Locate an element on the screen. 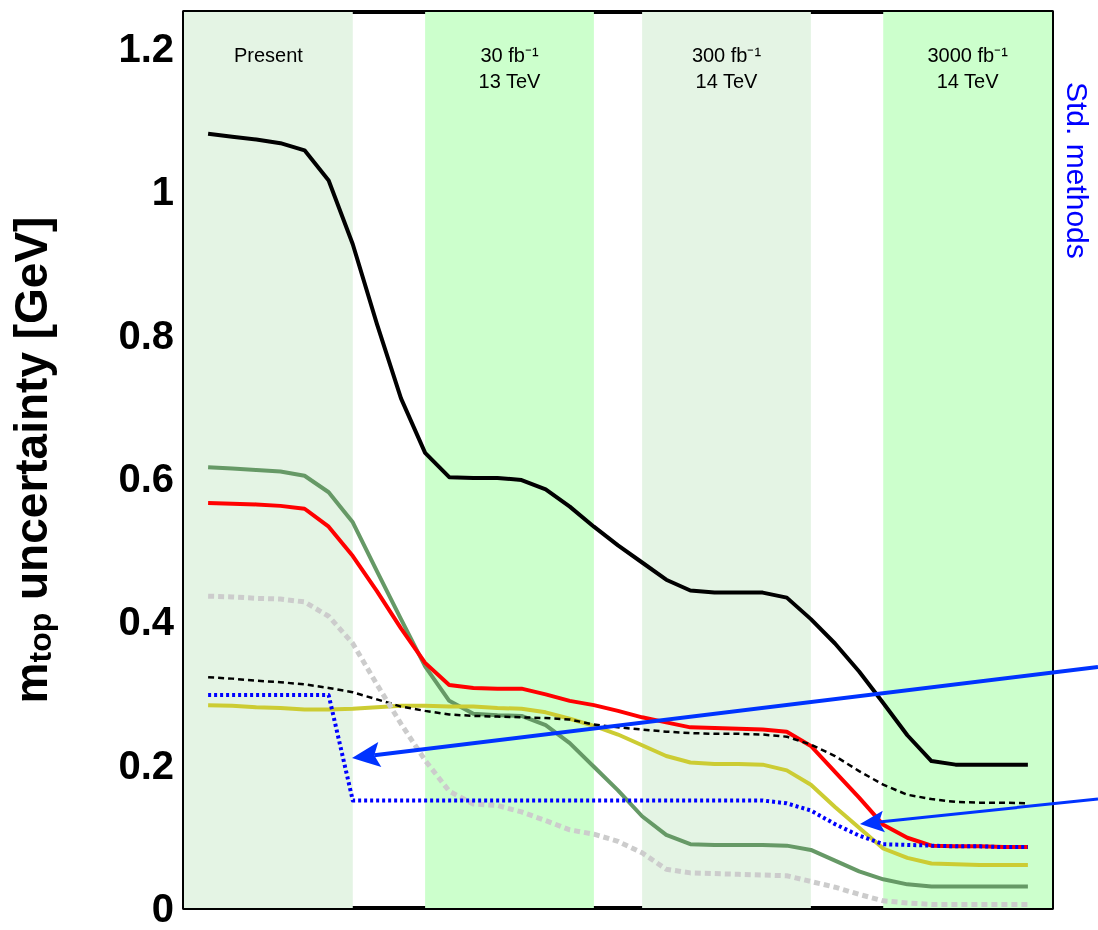 The image size is (1098, 930). annotation: 3000 fb⁻¹ 14 TeV is located at coordinates (968, 68).